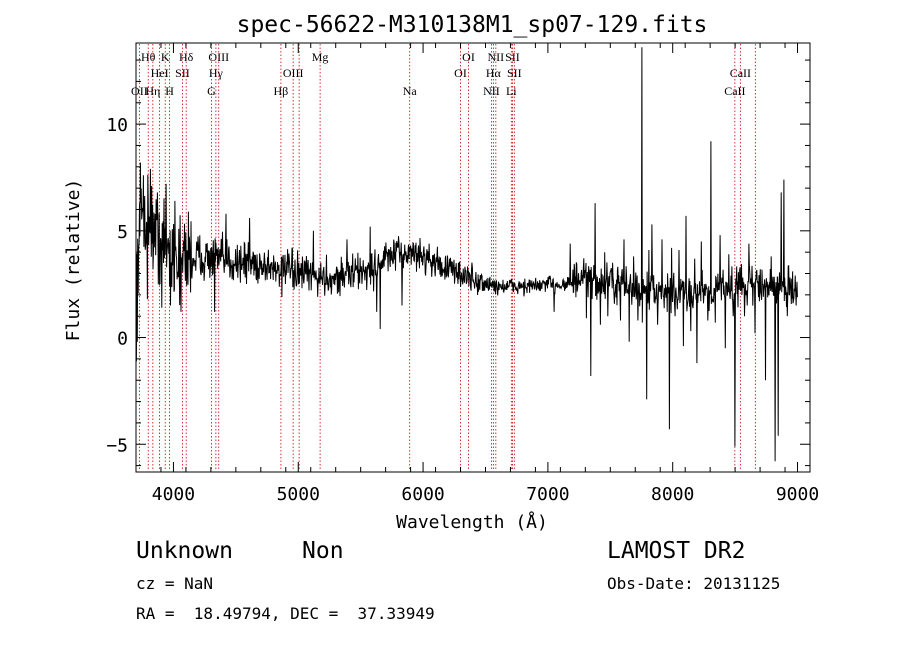 This screenshot has height=649, width=900. What do you see at coordinates (323, 551) in the screenshot?
I see `subclass-label: Non` at bounding box center [323, 551].